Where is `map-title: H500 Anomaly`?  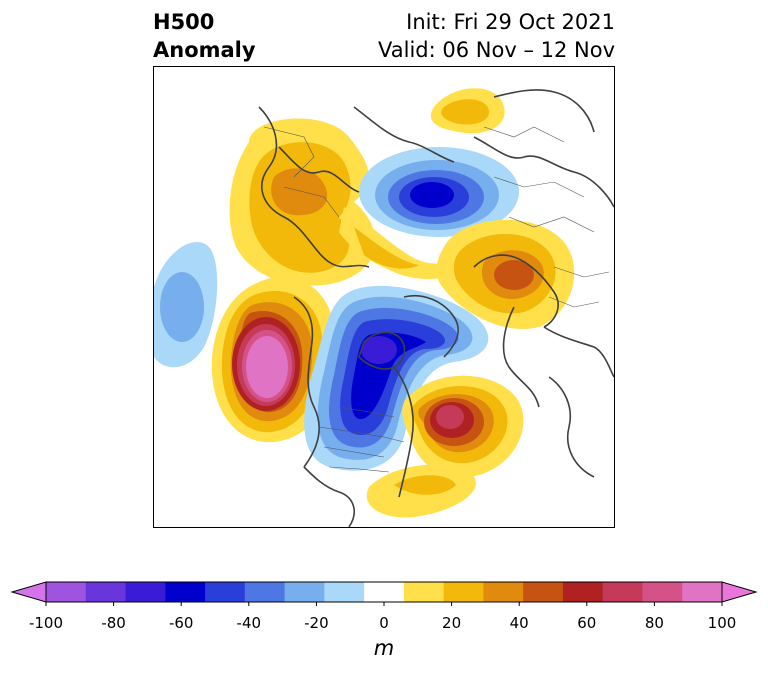 map-title: H500 Anomaly is located at coordinates (204, 36).